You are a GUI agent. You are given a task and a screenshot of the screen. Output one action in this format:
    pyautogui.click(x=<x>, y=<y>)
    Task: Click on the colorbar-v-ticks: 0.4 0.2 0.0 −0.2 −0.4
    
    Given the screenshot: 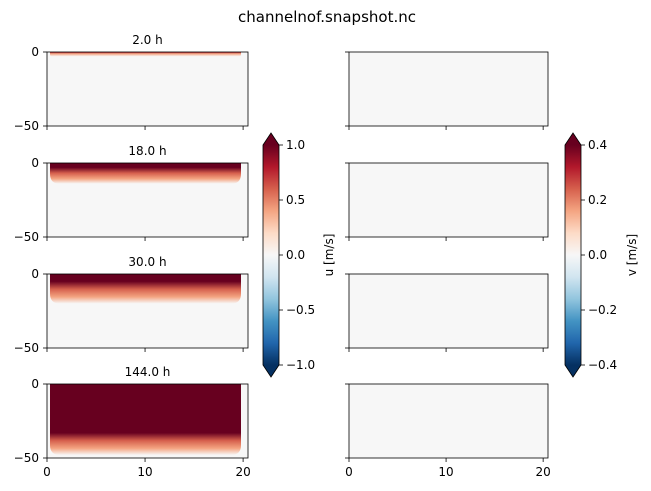 What is the action you would take?
    pyautogui.click(x=599, y=255)
    